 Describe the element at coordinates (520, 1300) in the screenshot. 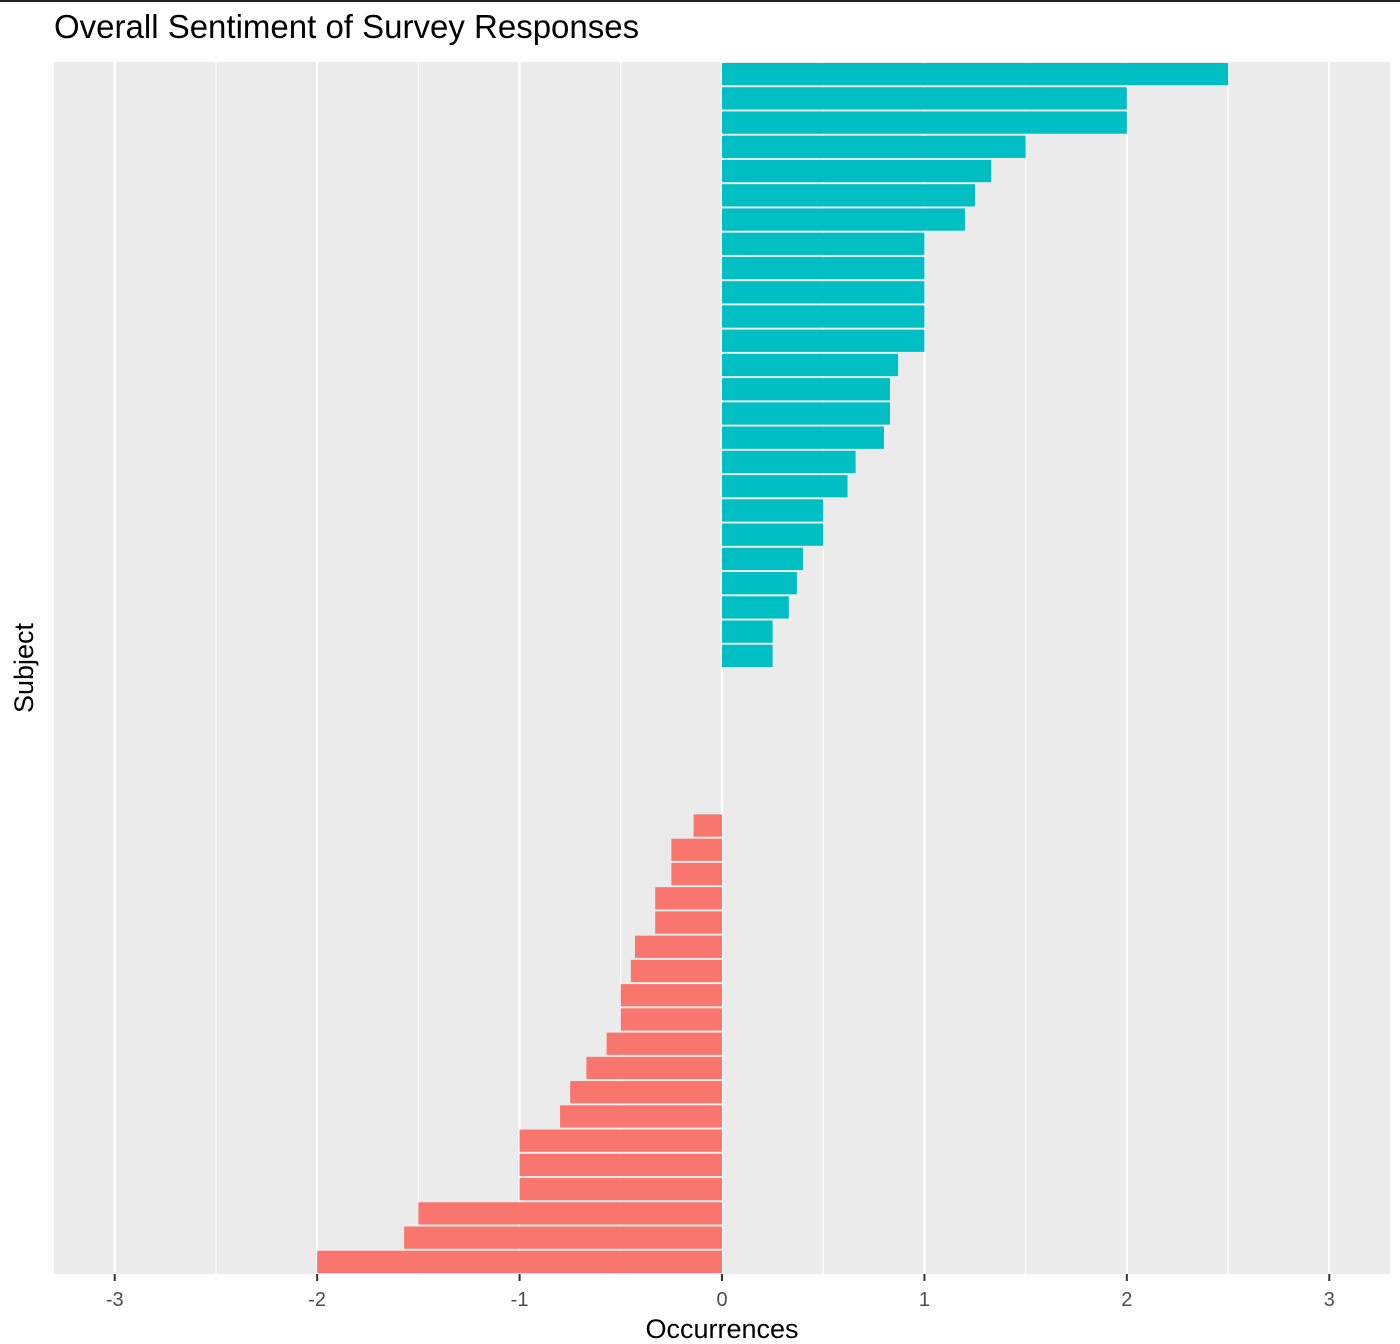

I see `x-tick-label: -1` at that location.